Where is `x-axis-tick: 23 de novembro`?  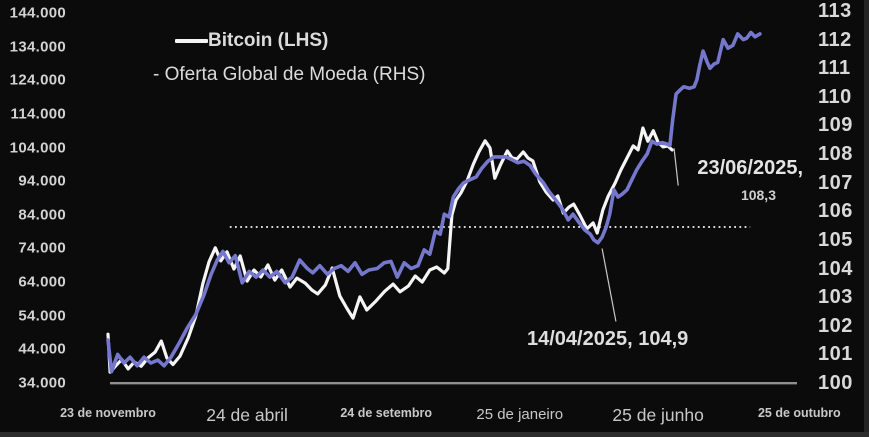
x-axis-tick: 23 de novembro is located at coordinates (108, 413).